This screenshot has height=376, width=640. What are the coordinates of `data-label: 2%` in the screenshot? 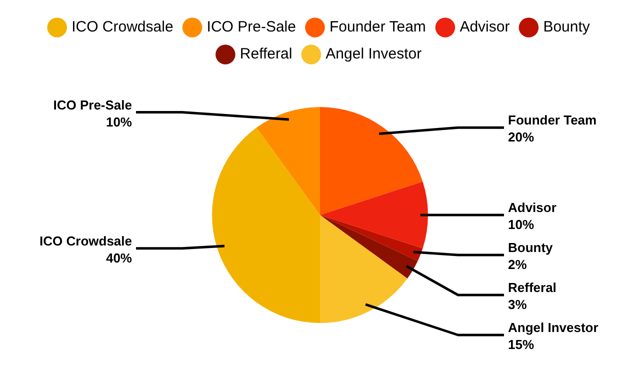 It's located at (518, 264).